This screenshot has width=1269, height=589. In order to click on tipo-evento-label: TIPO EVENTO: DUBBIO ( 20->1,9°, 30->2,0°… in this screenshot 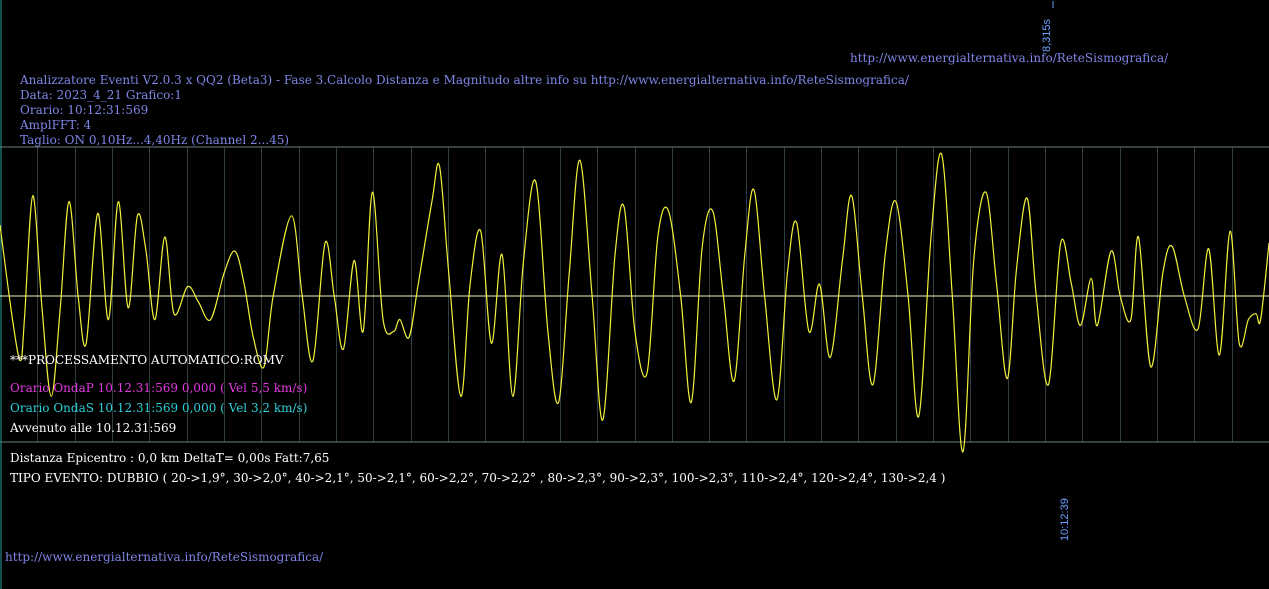, I will do `click(478, 478)`.